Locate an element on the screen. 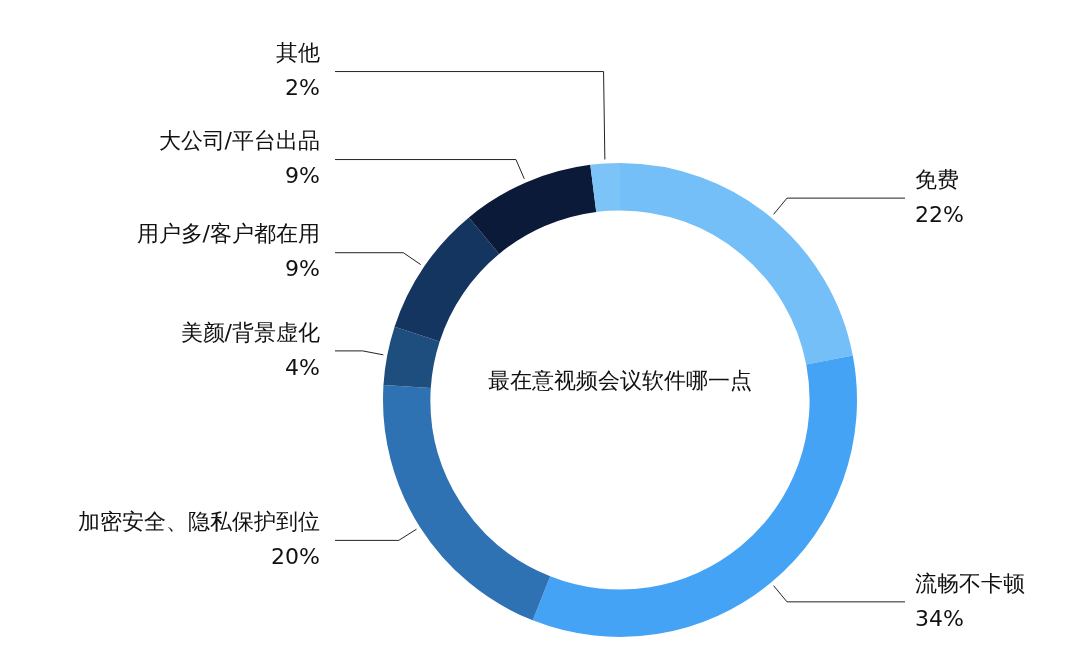 The width and height of the screenshot is (1080, 671). data-label: 22% is located at coordinates (939, 214).